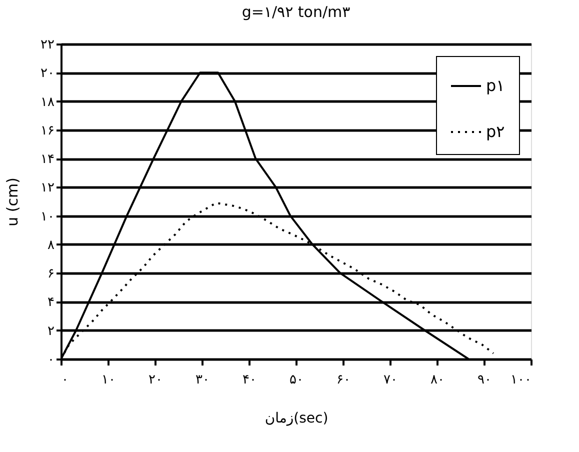 Image resolution: width=579 pixels, height=452 pixels. I want to click on y-tick-label: ۲, so click(51, 331).